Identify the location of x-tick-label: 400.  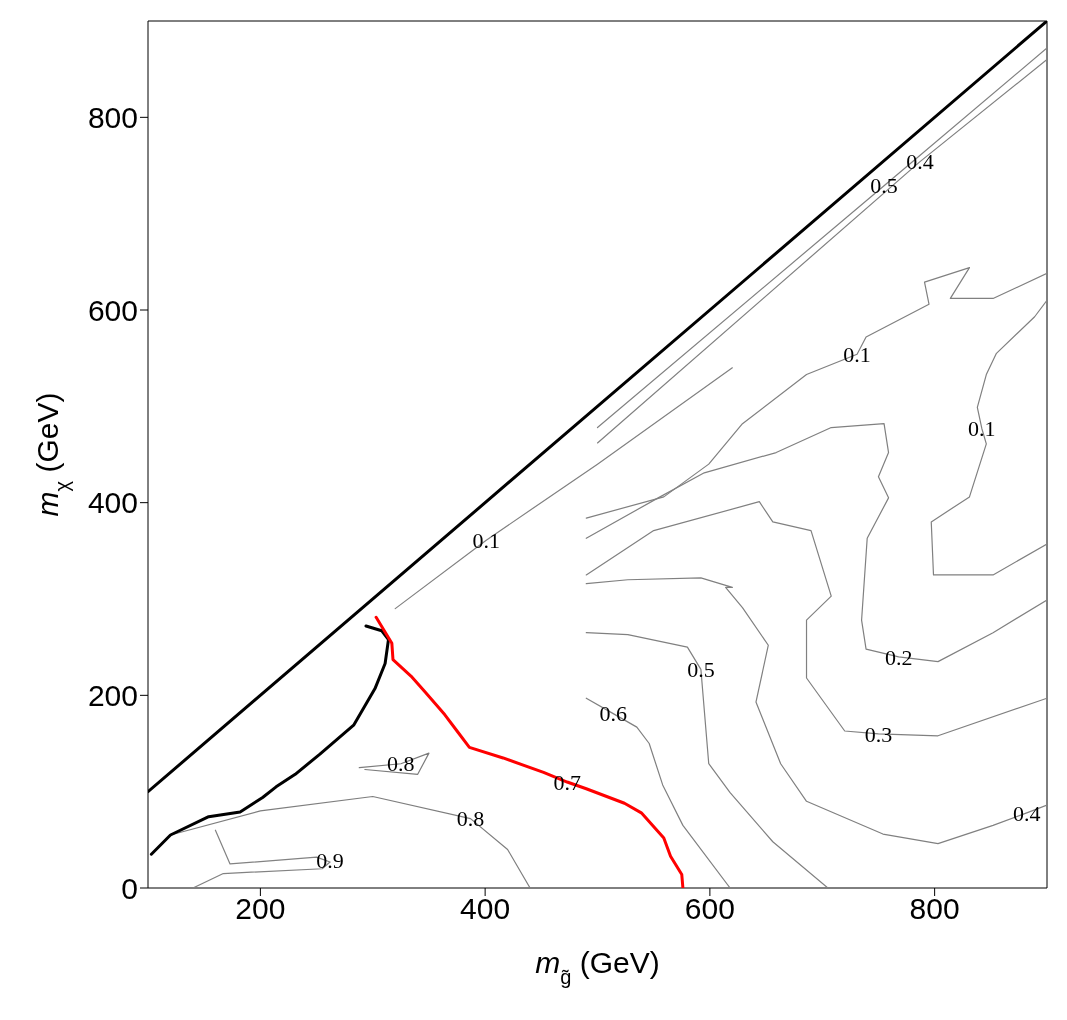
(485, 909).